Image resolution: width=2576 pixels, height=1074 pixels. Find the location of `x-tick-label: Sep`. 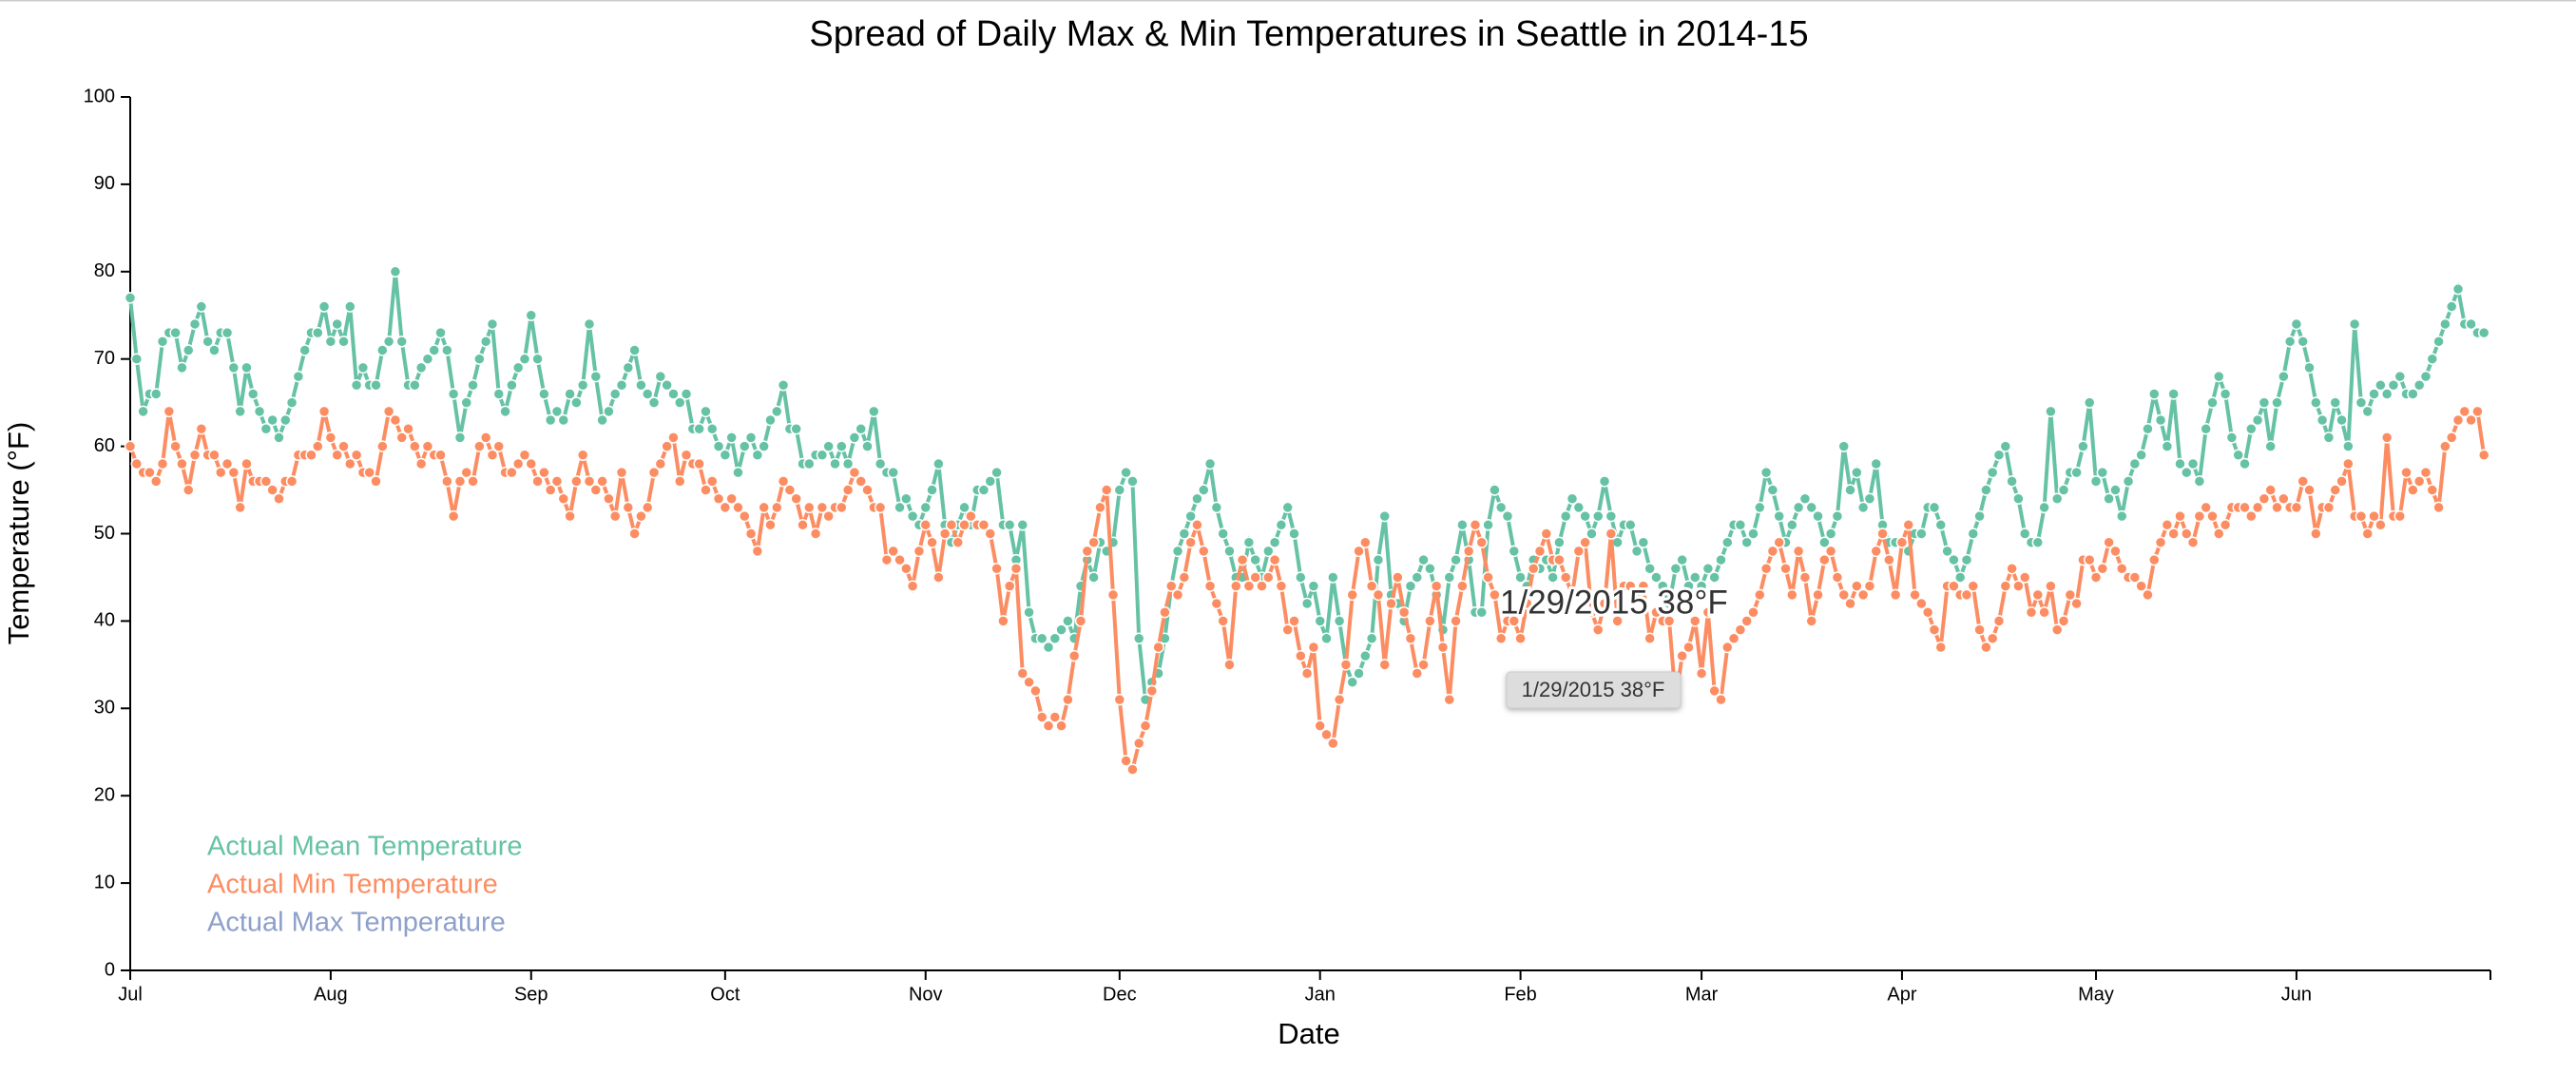

x-tick-label: Sep is located at coordinates (531, 994).